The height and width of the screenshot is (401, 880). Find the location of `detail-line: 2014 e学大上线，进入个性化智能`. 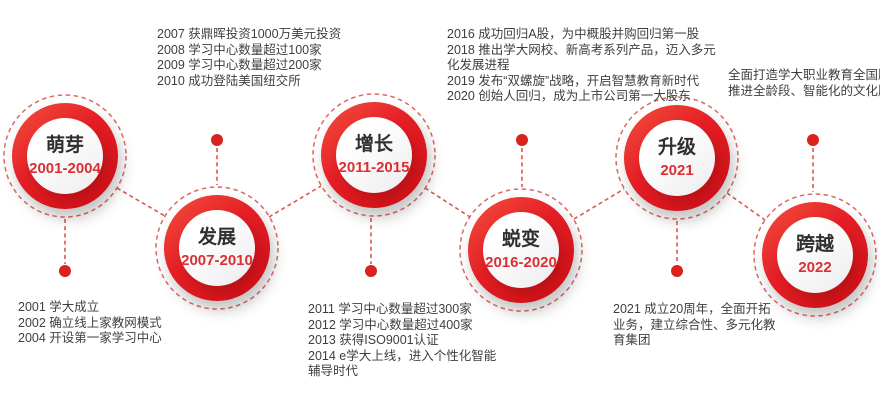

detail-line: 2014 e学大上线，进入个性化智能 is located at coordinates (402, 355).